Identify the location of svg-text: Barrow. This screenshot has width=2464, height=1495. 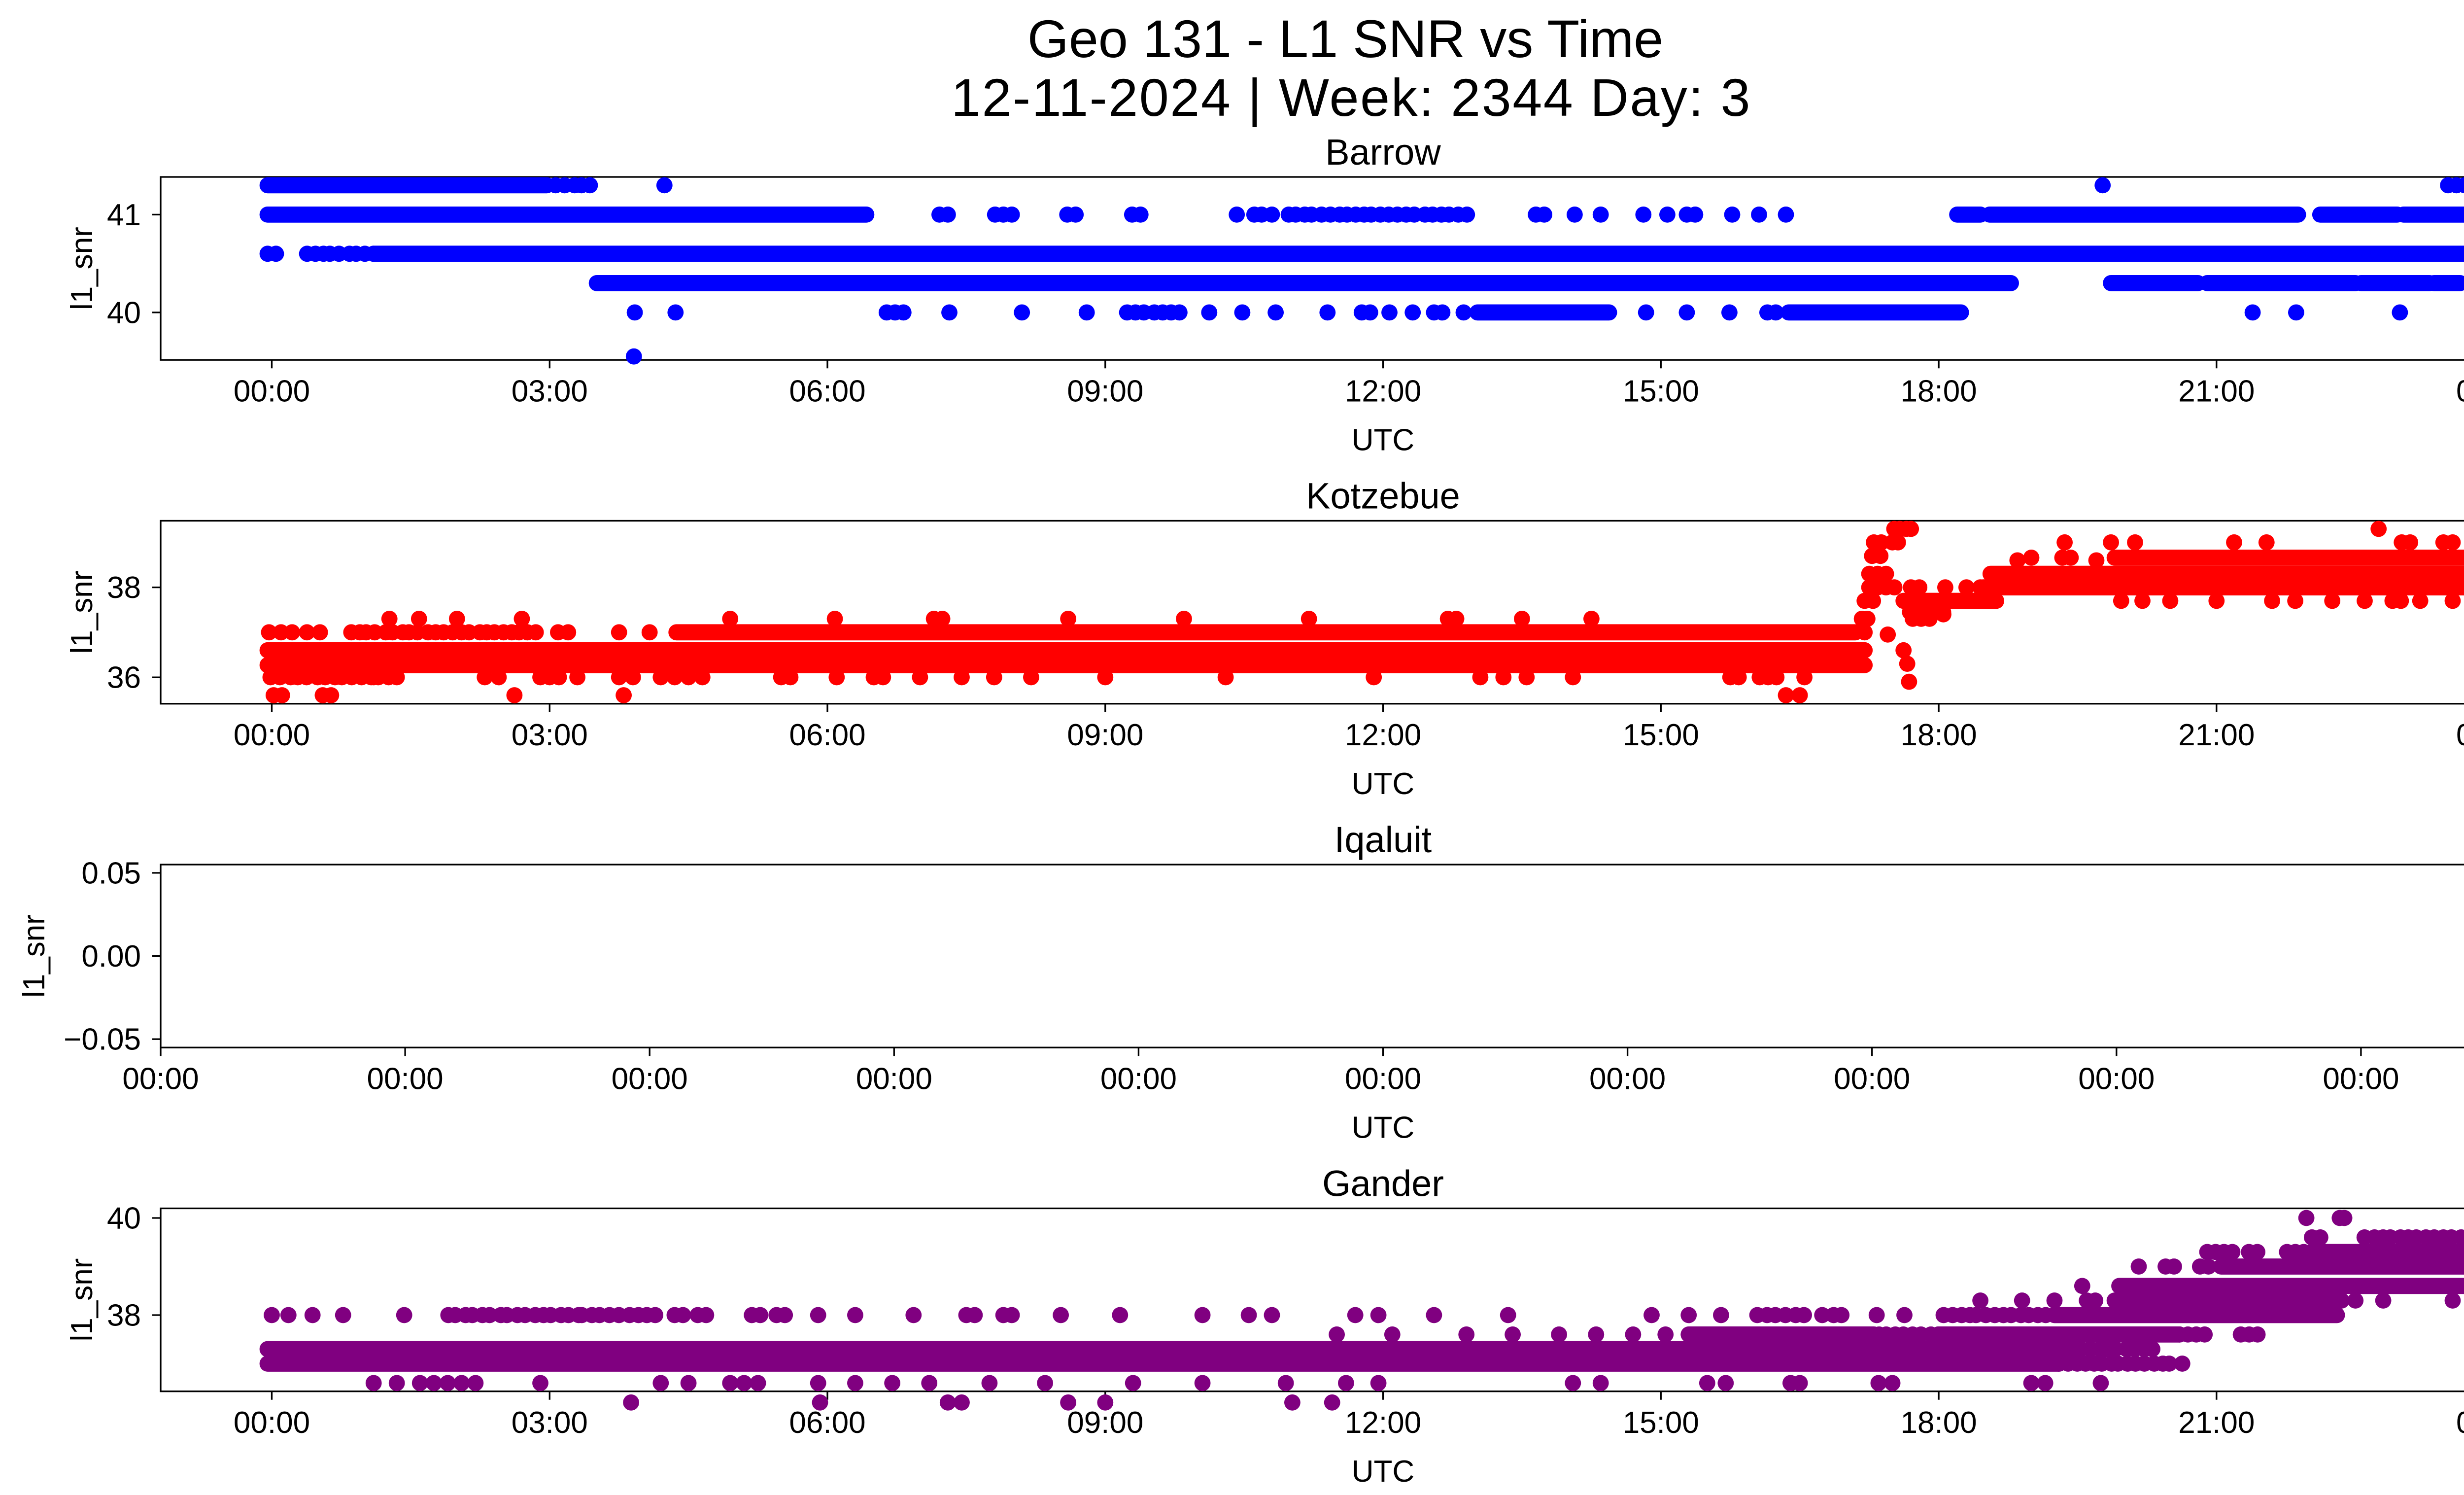
(1383, 152).